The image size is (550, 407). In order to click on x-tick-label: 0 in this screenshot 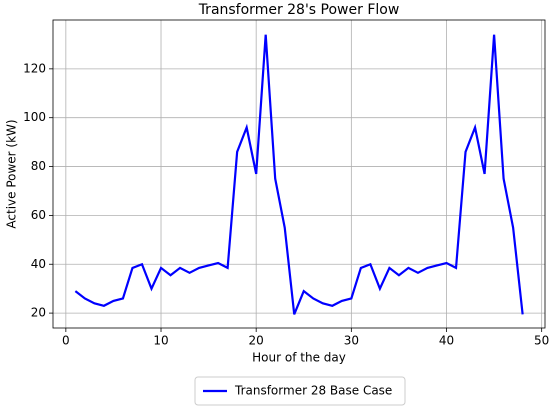, I will do `click(66, 341)`.